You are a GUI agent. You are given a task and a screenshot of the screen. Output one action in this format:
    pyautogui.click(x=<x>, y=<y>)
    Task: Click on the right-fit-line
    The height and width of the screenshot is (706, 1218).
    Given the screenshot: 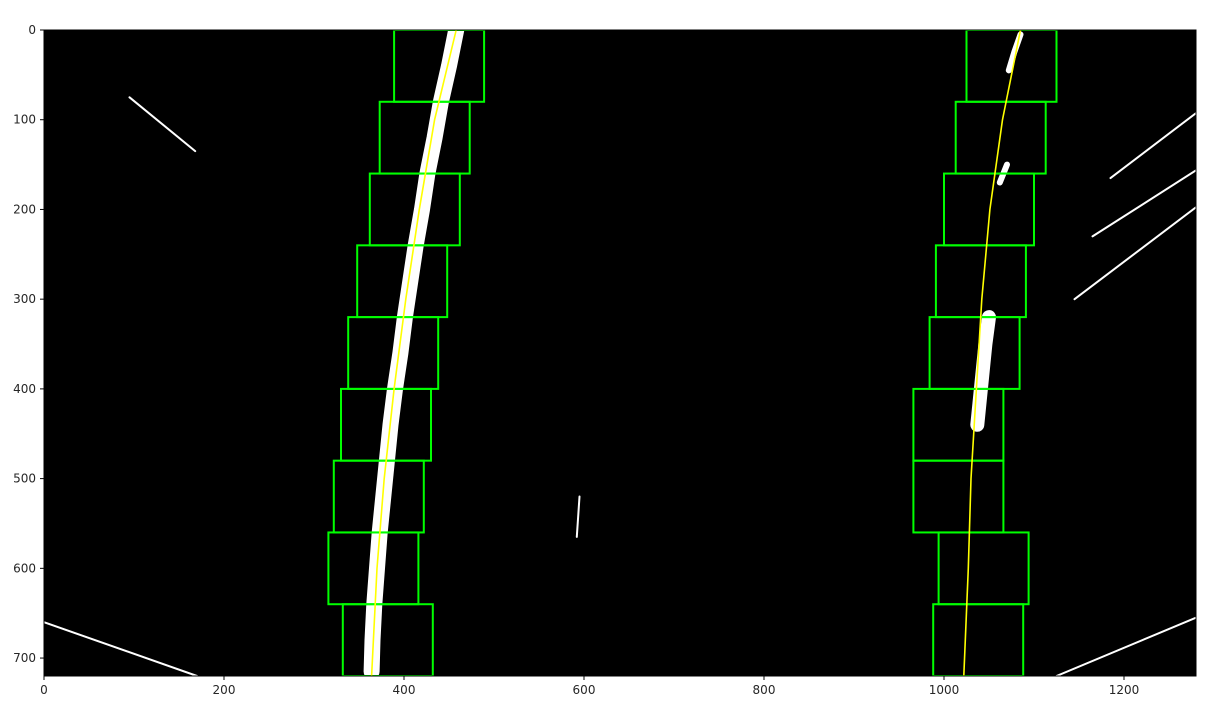 What is the action you would take?
    pyautogui.click(x=992, y=353)
    